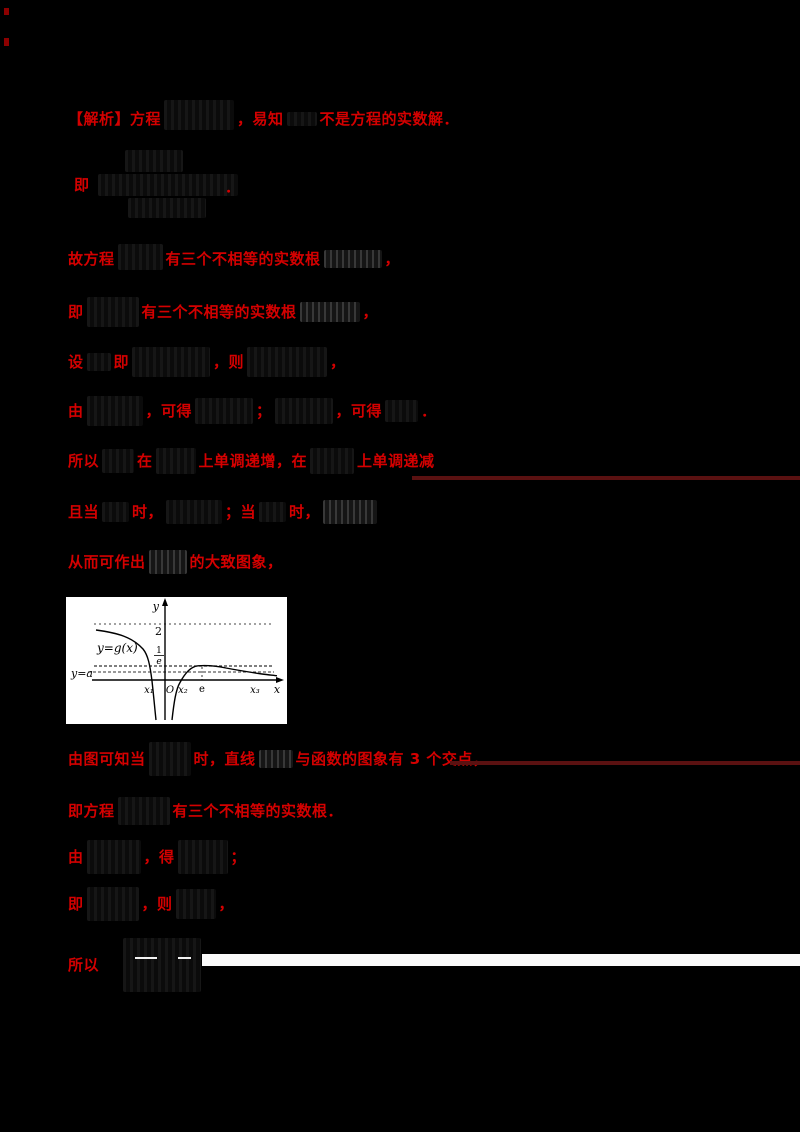 The height and width of the screenshot is (1132, 800). Describe the element at coordinates (224, 758) in the screenshot. I see `line10-text: 时，直线` at that location.